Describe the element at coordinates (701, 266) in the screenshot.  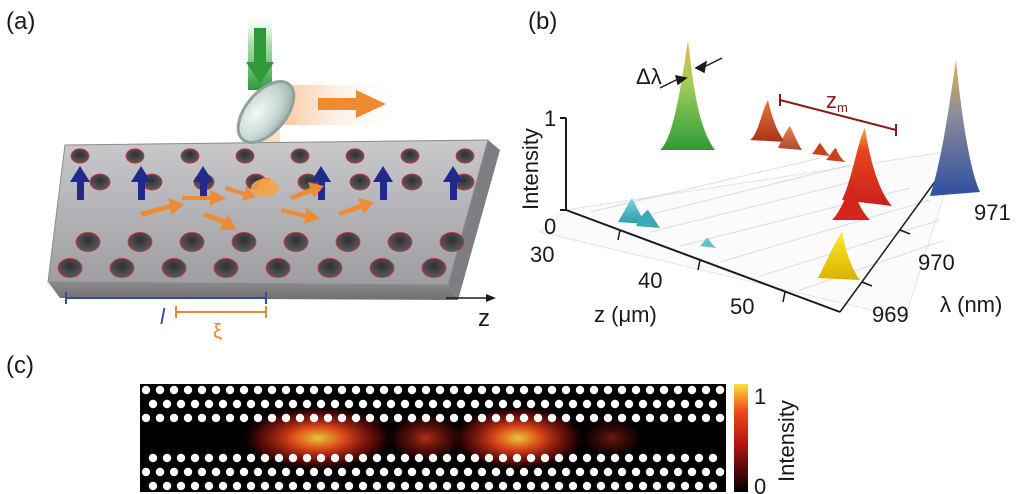
I see `z-axis-ticks` at that location.